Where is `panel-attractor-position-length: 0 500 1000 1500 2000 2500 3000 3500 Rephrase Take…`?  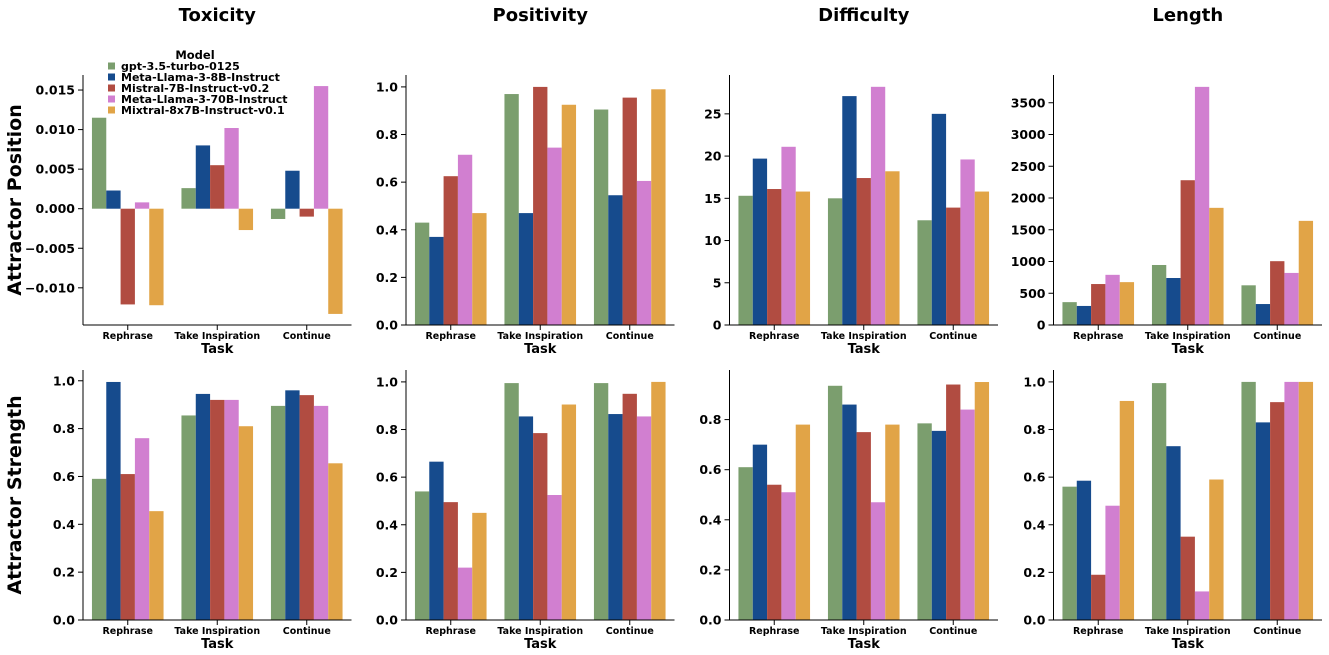
panel-attractor-position-length: 0 500 1000 1500 2000 2500 3000 3500 Rephrase Take… is located at coordinates (1166, 216).